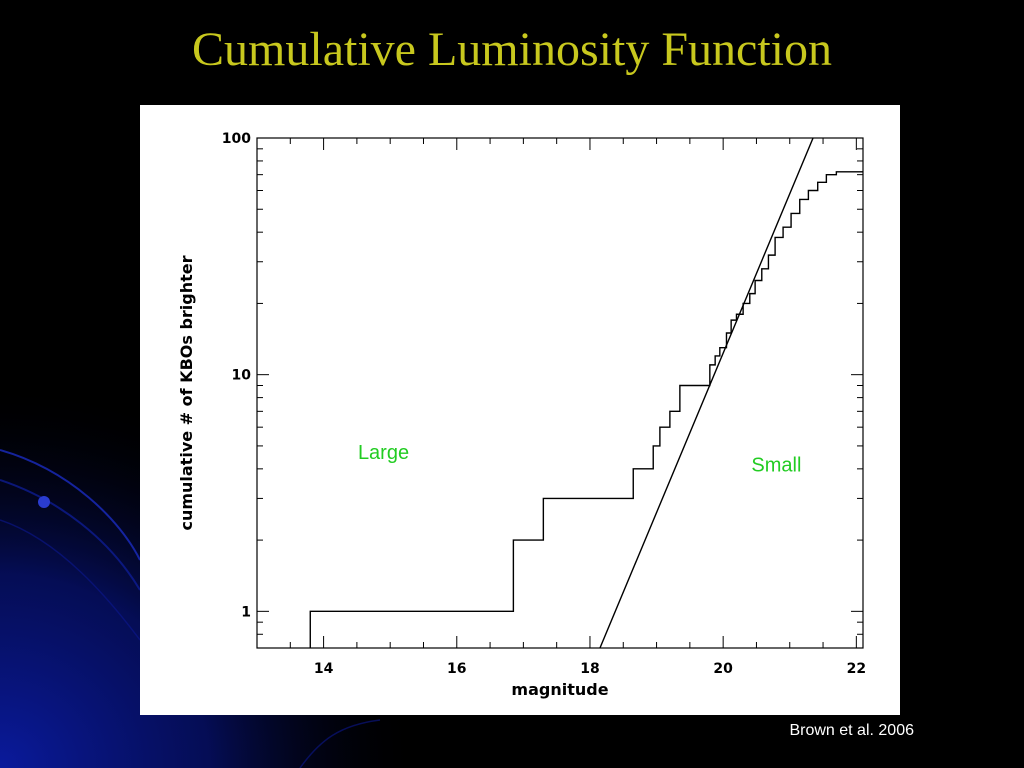 The height and width of the screenshot is (768, 1024). I want to click on annotation-large: Large, so click(383, 453).